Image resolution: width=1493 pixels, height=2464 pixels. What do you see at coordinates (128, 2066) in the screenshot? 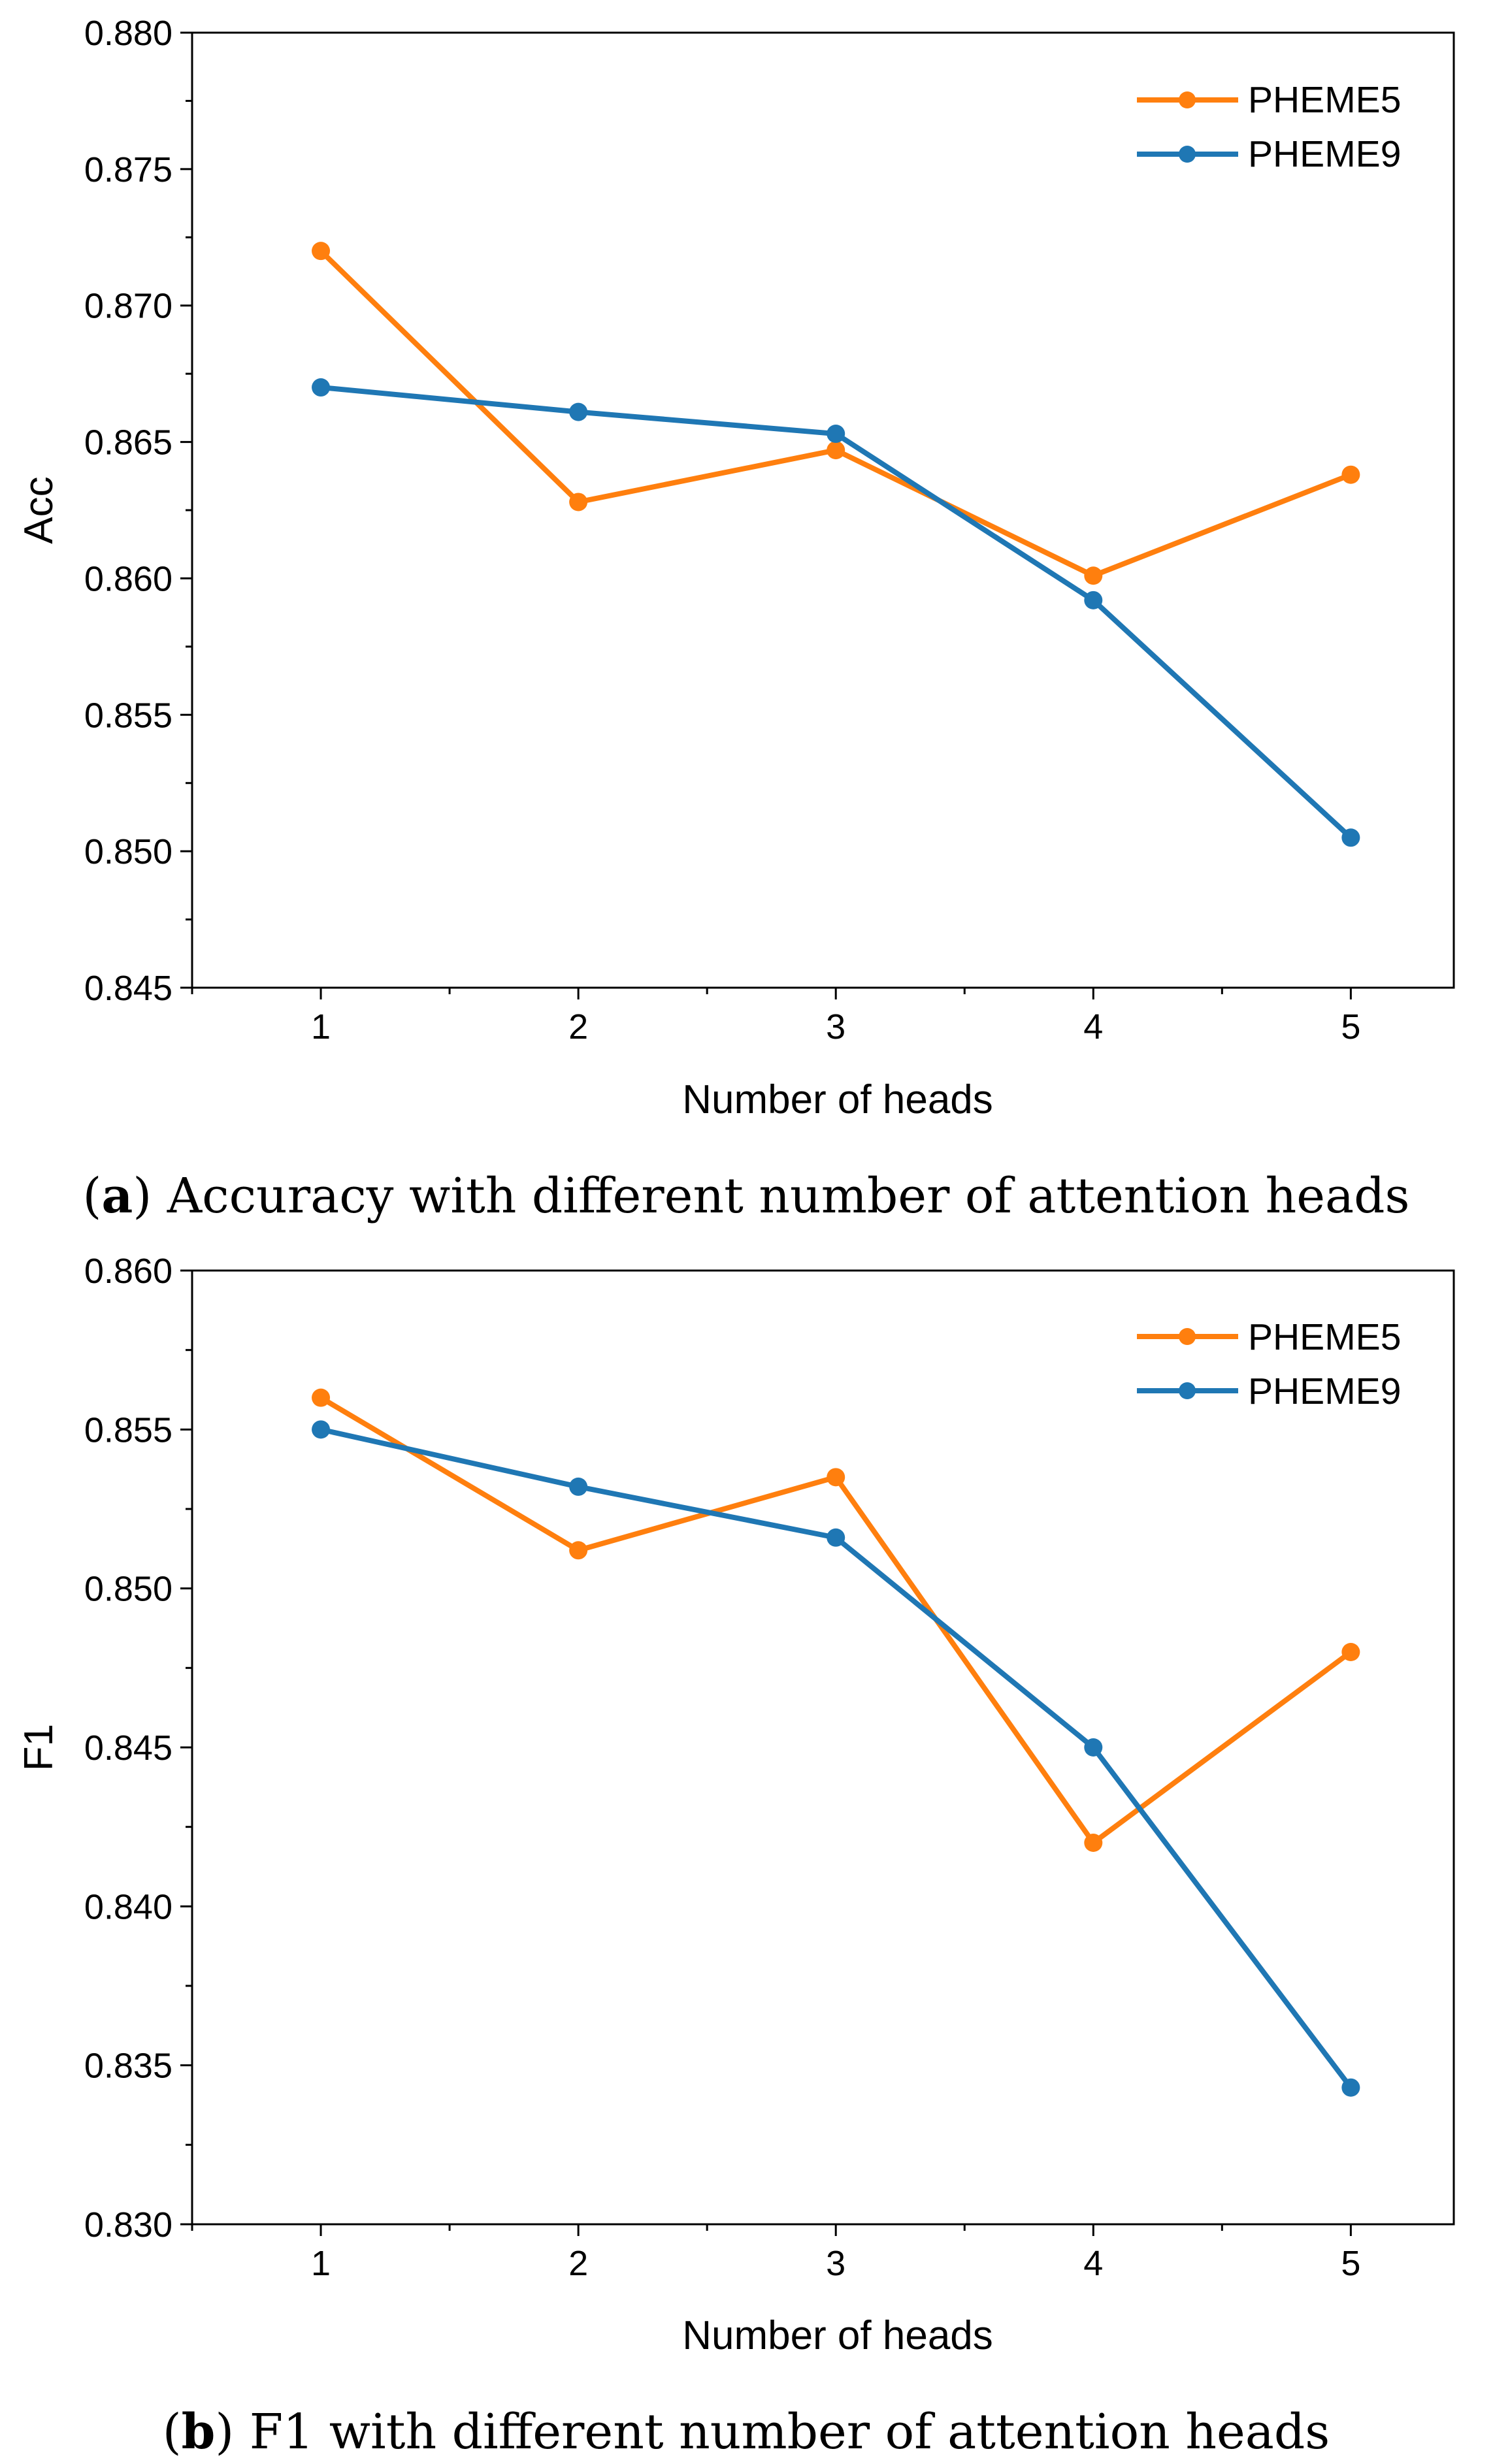
I see `y-tick-label: 0.835` at bounding box center [128, 2066].